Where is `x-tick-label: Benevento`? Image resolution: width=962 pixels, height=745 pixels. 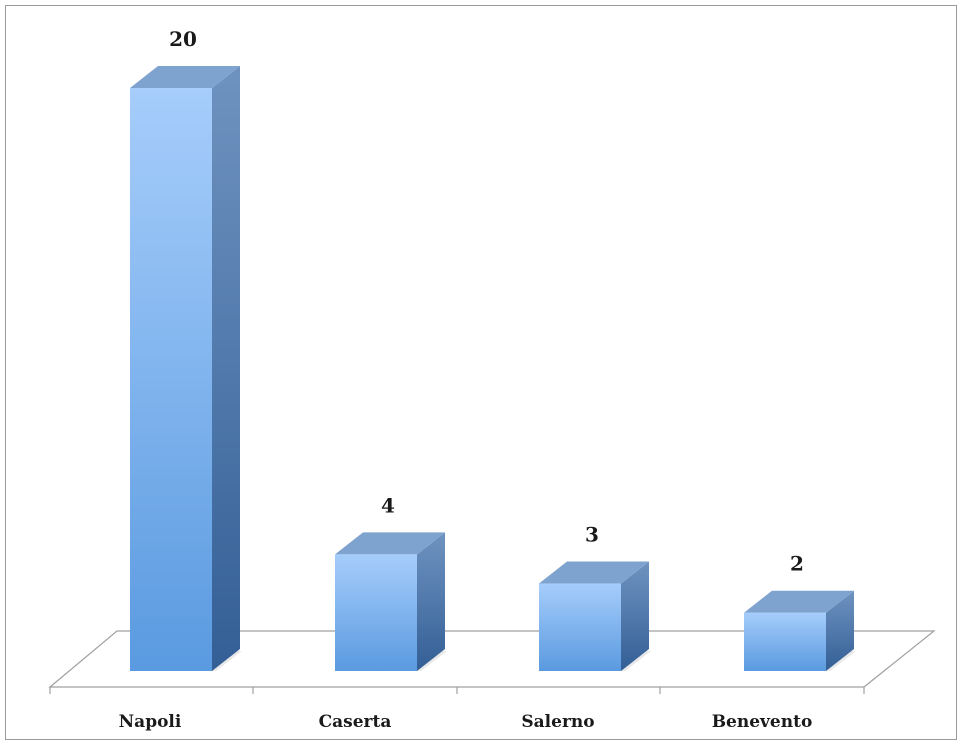 x-tick-label: Benevento is located at coordinates (762, 722).